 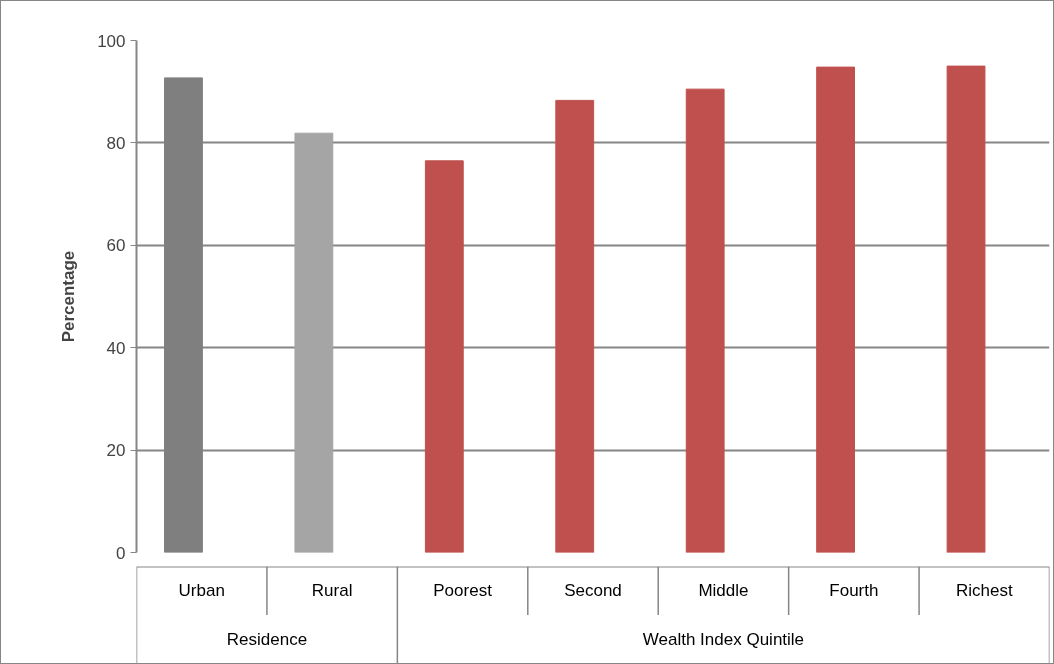 What do you see at coordinates (116, 143) in the screenshot?
I see `y-tick-label: 80` at bounding box center [116, 143].